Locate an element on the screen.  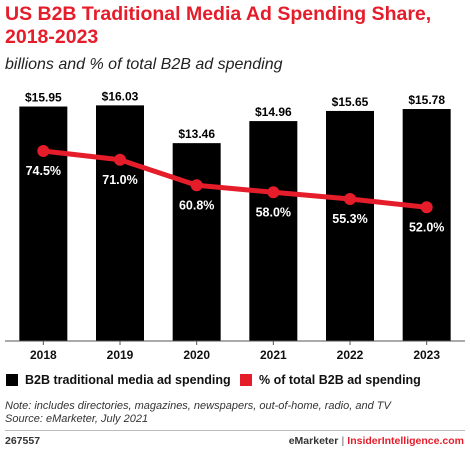
share-label-2022: 55.3% is located at coordinates (349, 219).